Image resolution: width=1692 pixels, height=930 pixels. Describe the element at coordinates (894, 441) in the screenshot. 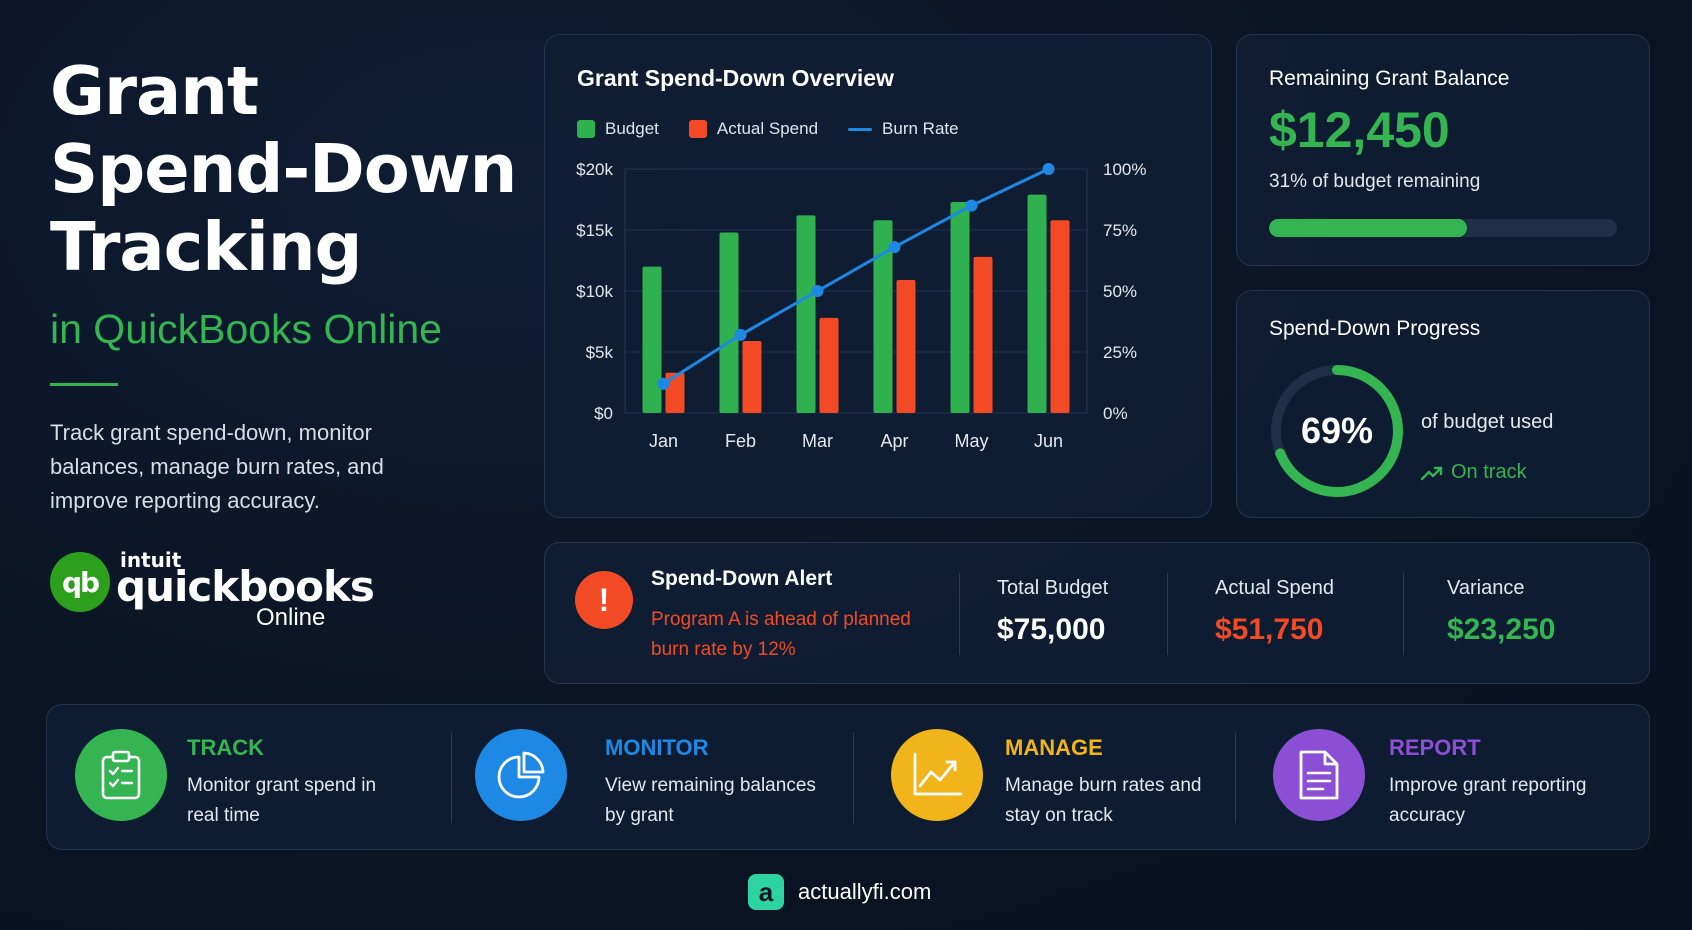

I see `x-tick-label: Apr` at that location.